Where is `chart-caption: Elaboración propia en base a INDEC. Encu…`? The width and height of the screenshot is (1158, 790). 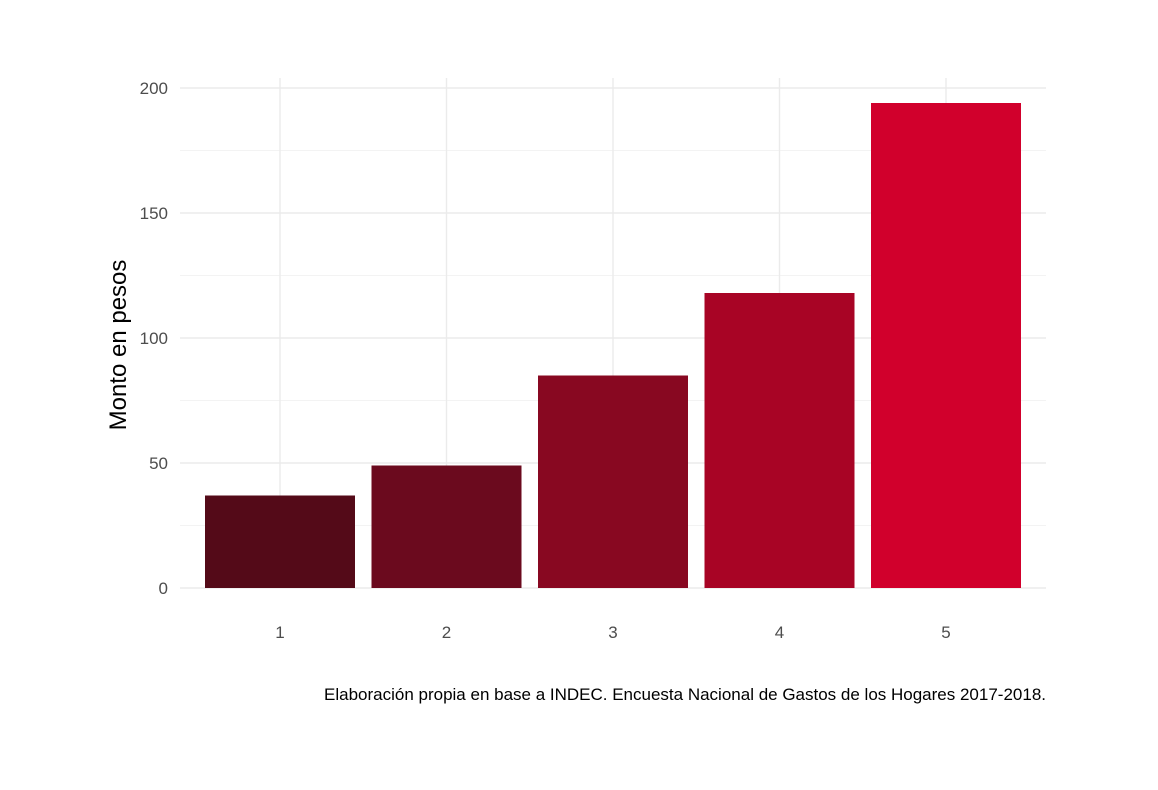
chart-caption: Elaboración propia en base a INDEC. Encu… is located at coordinates (685, 694).